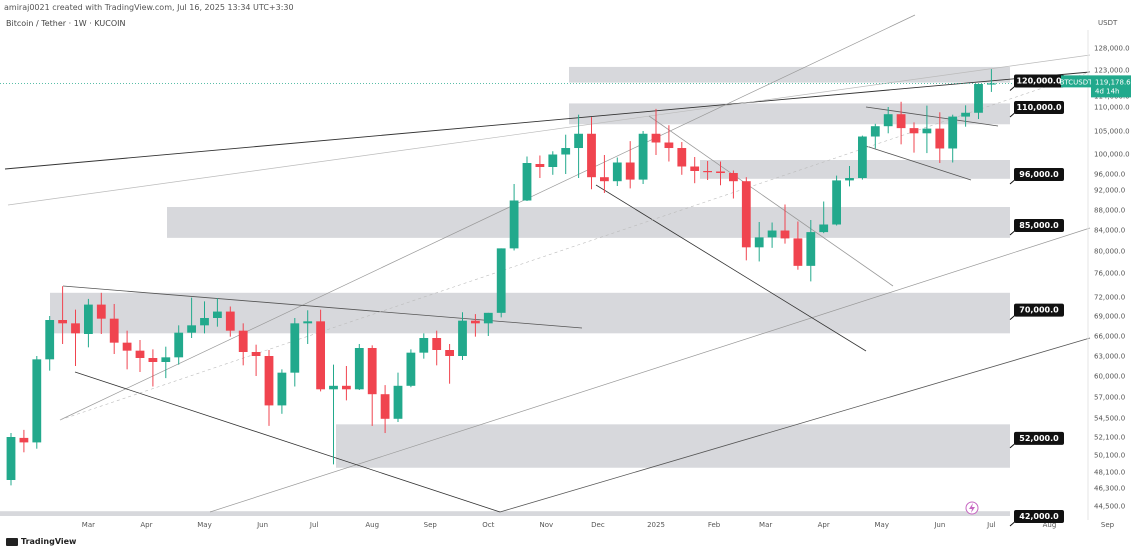 Image resolution: width=1136 pixels, height=551 pixels. I want to click on level-label: 52,000.0, so click(1039, 438).